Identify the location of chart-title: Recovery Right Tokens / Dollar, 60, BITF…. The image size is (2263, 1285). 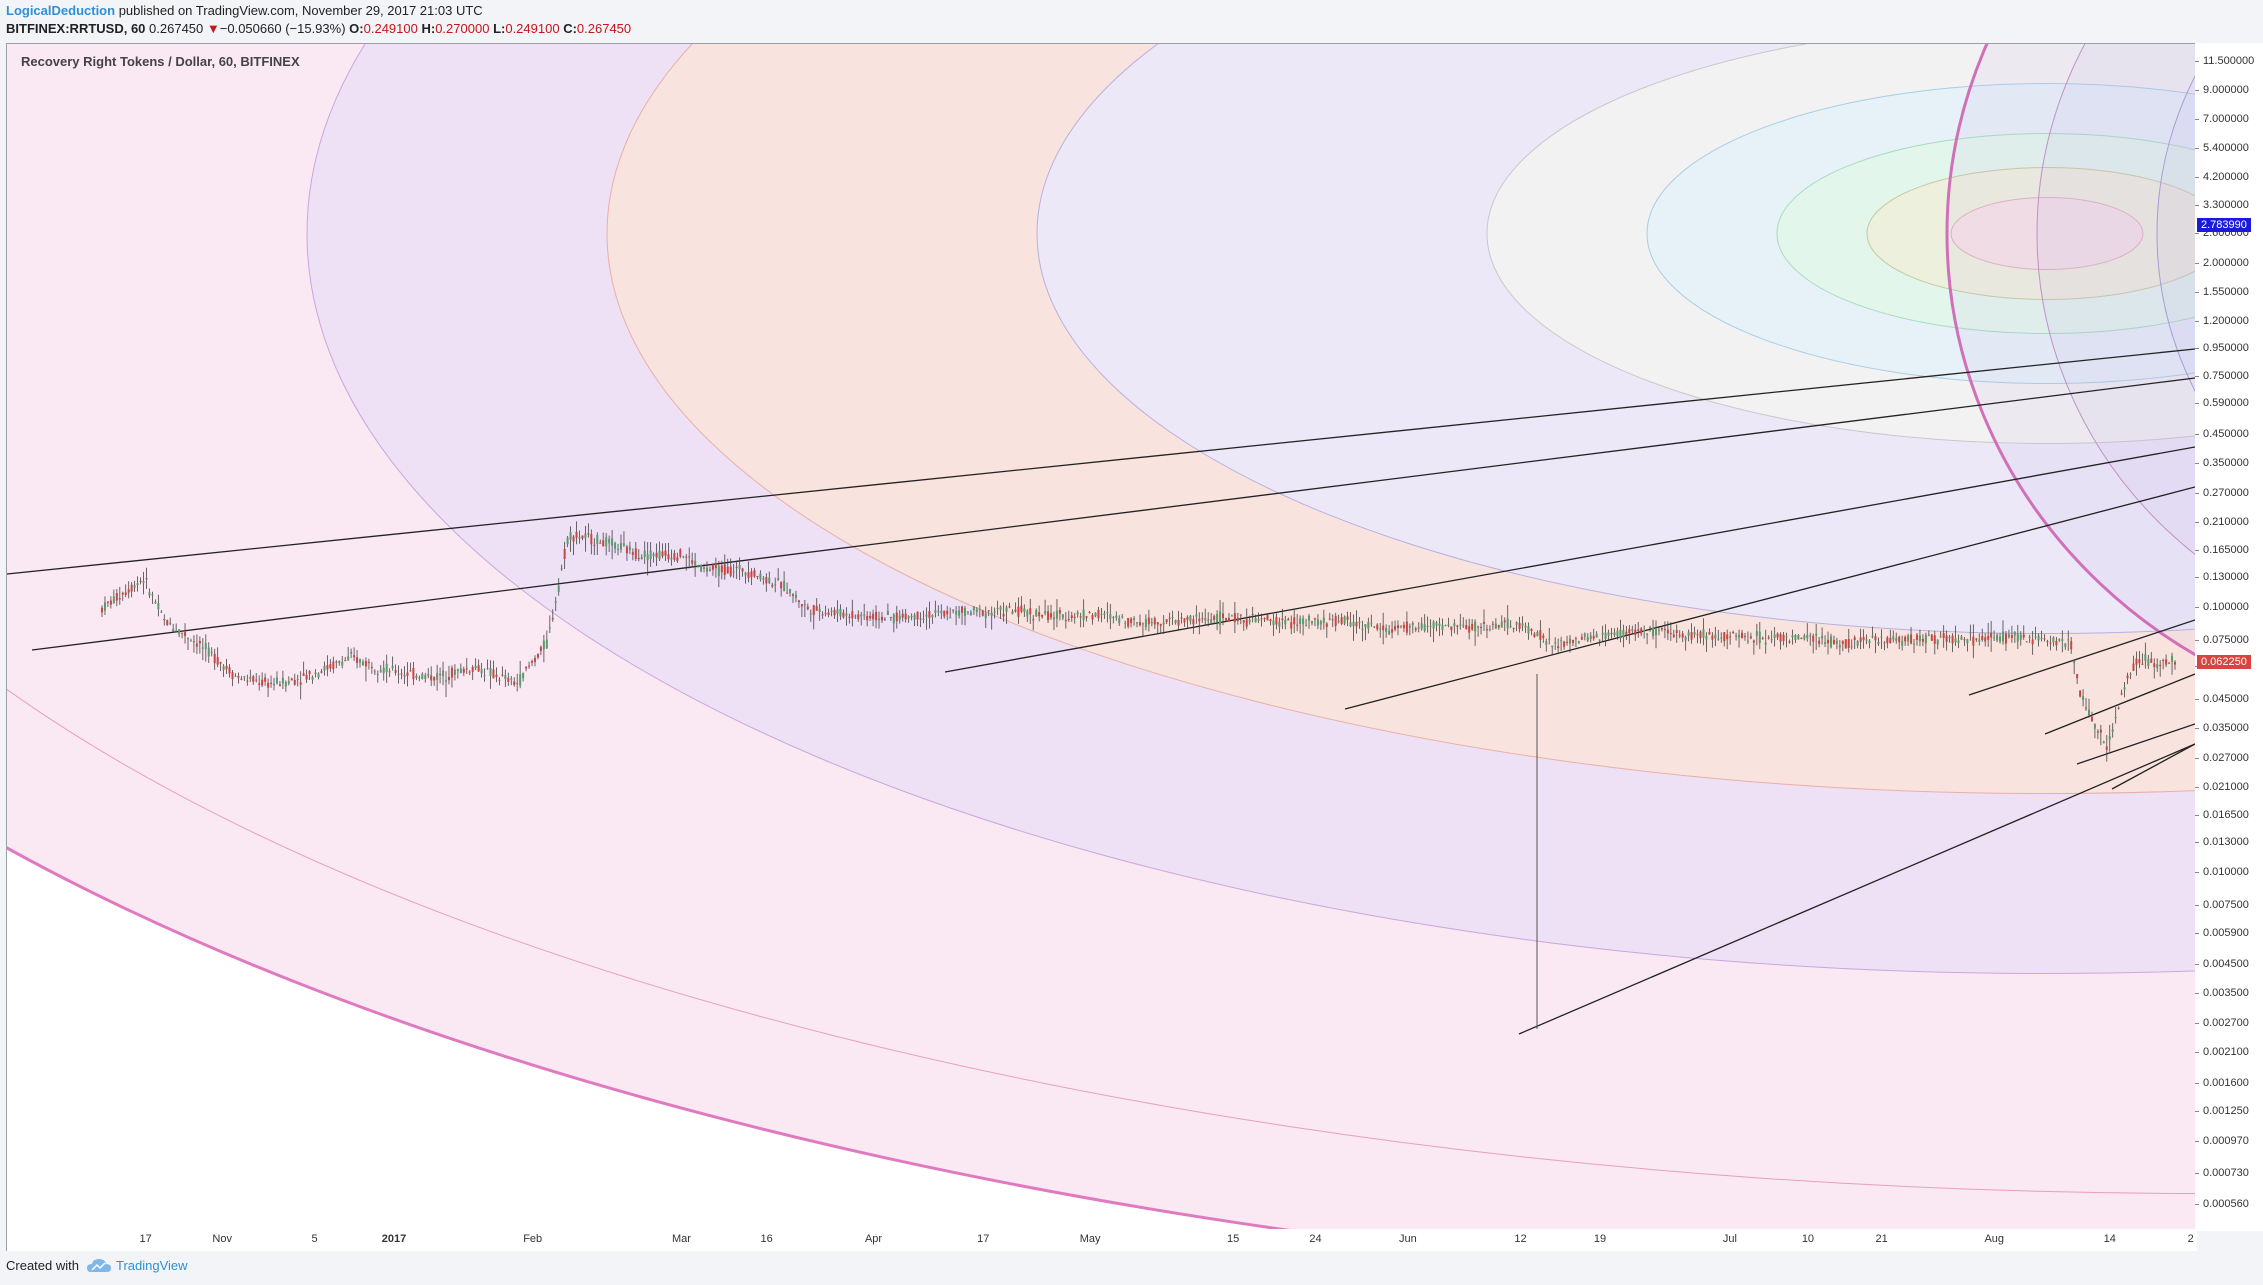
(160, 61).